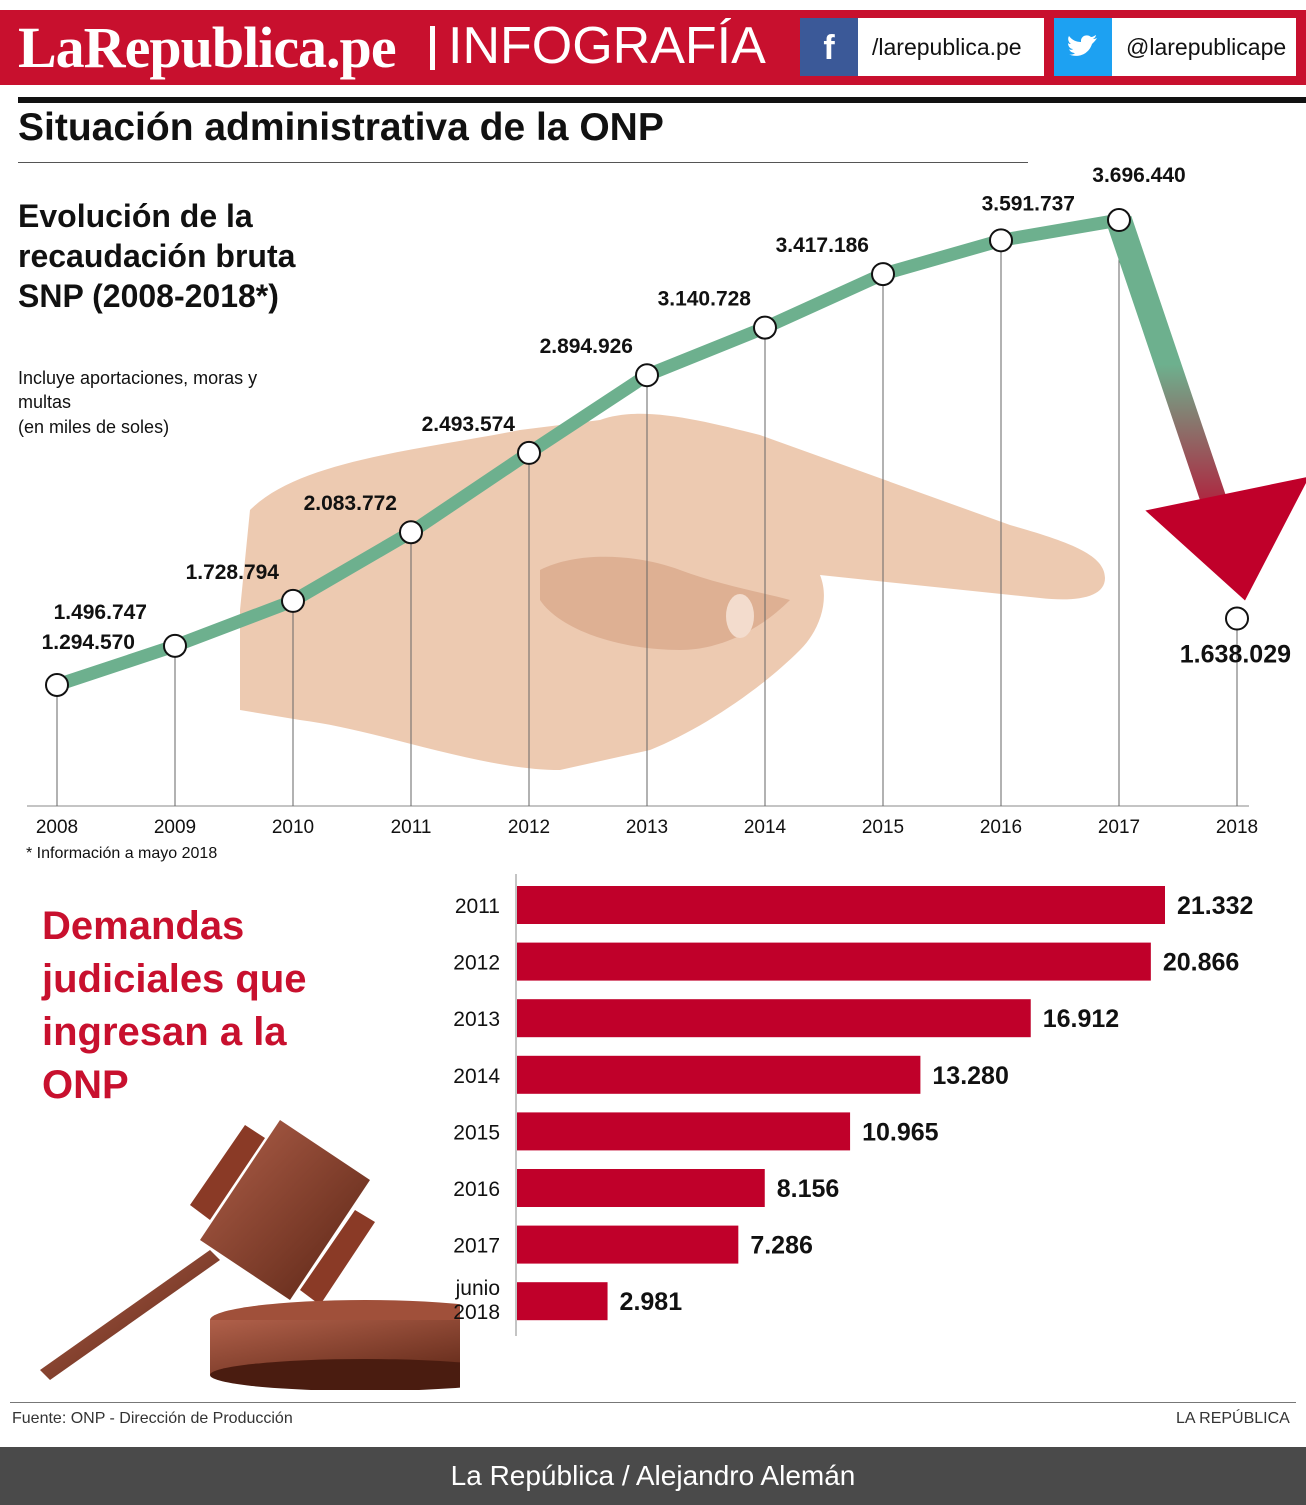 The height and width of the screenshot is (1505, 1306). I want to click on bar-category-5: 2016, so click(476, 1189).